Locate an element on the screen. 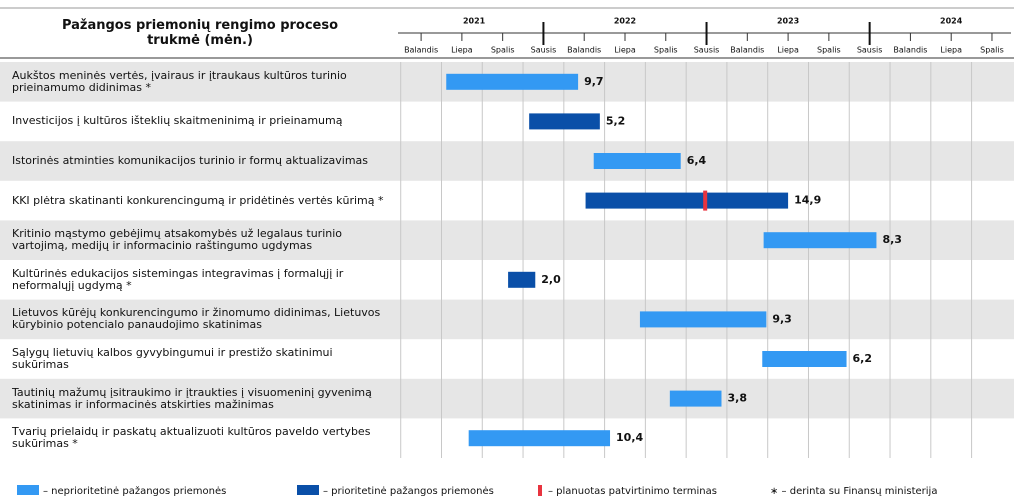  year-label: 2023 is located at coordinates (788, 21).